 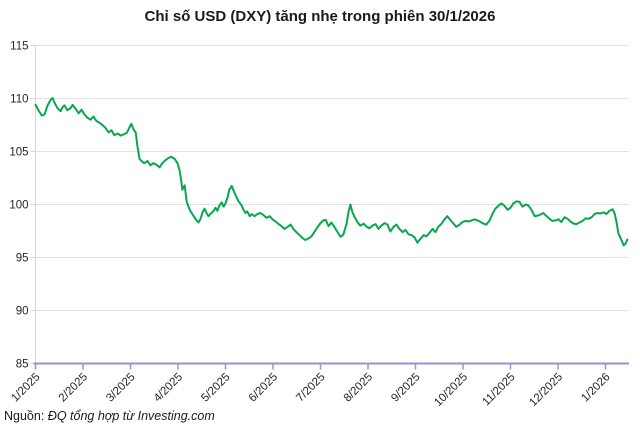 What do you see at coordinates (358, 387) in the screenshot?
I see `x-tick-label: 8/2025` at bounding box center [358, 387].